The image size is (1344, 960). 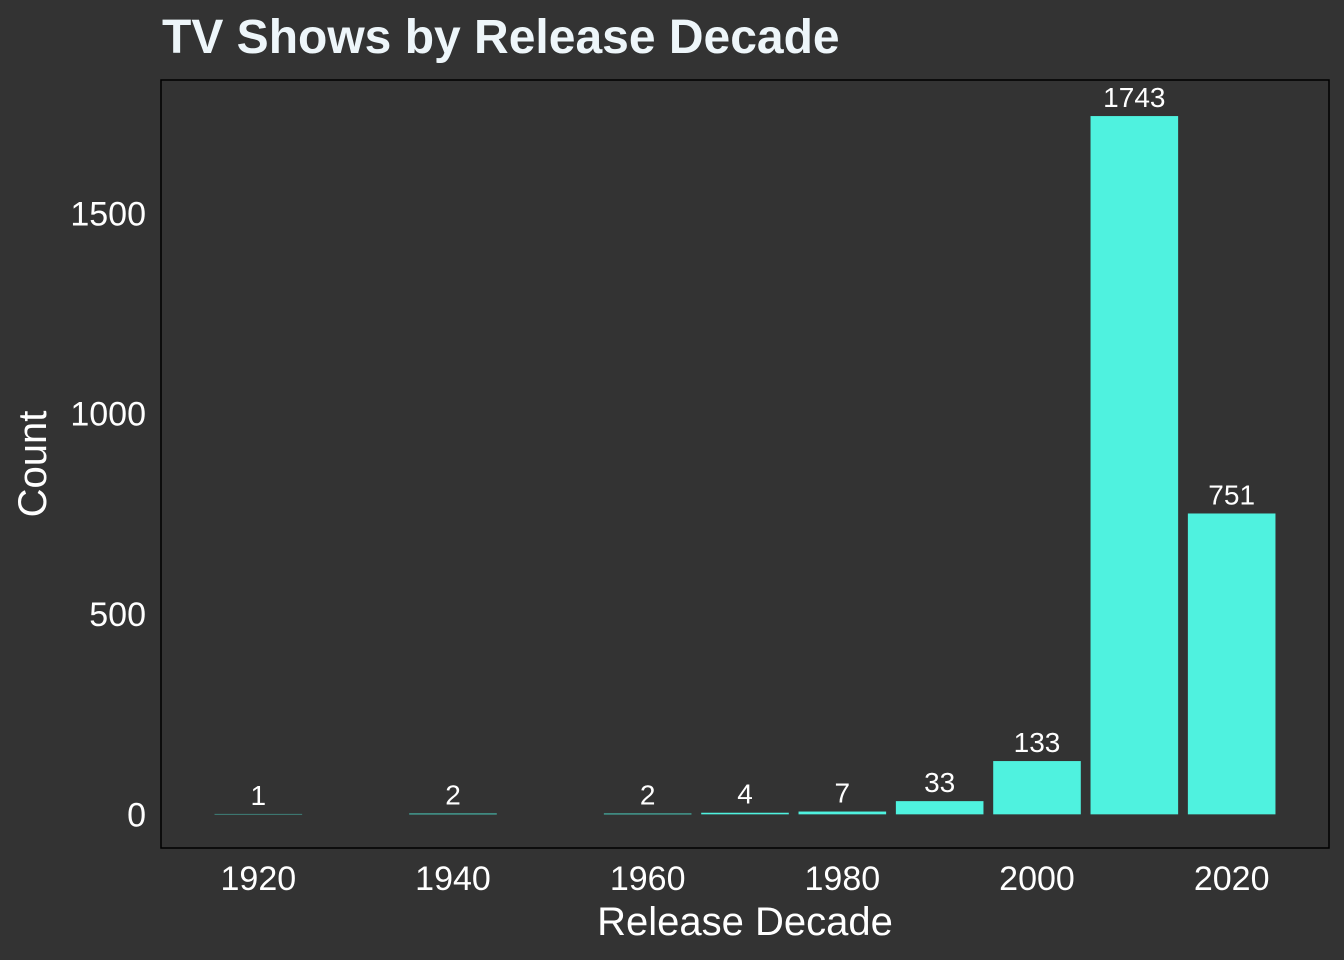 What do you see at coordinates (843, 879) in the screenshot?
I see `x-tick-label-1980: 1980` at bounding box center [843, 879].